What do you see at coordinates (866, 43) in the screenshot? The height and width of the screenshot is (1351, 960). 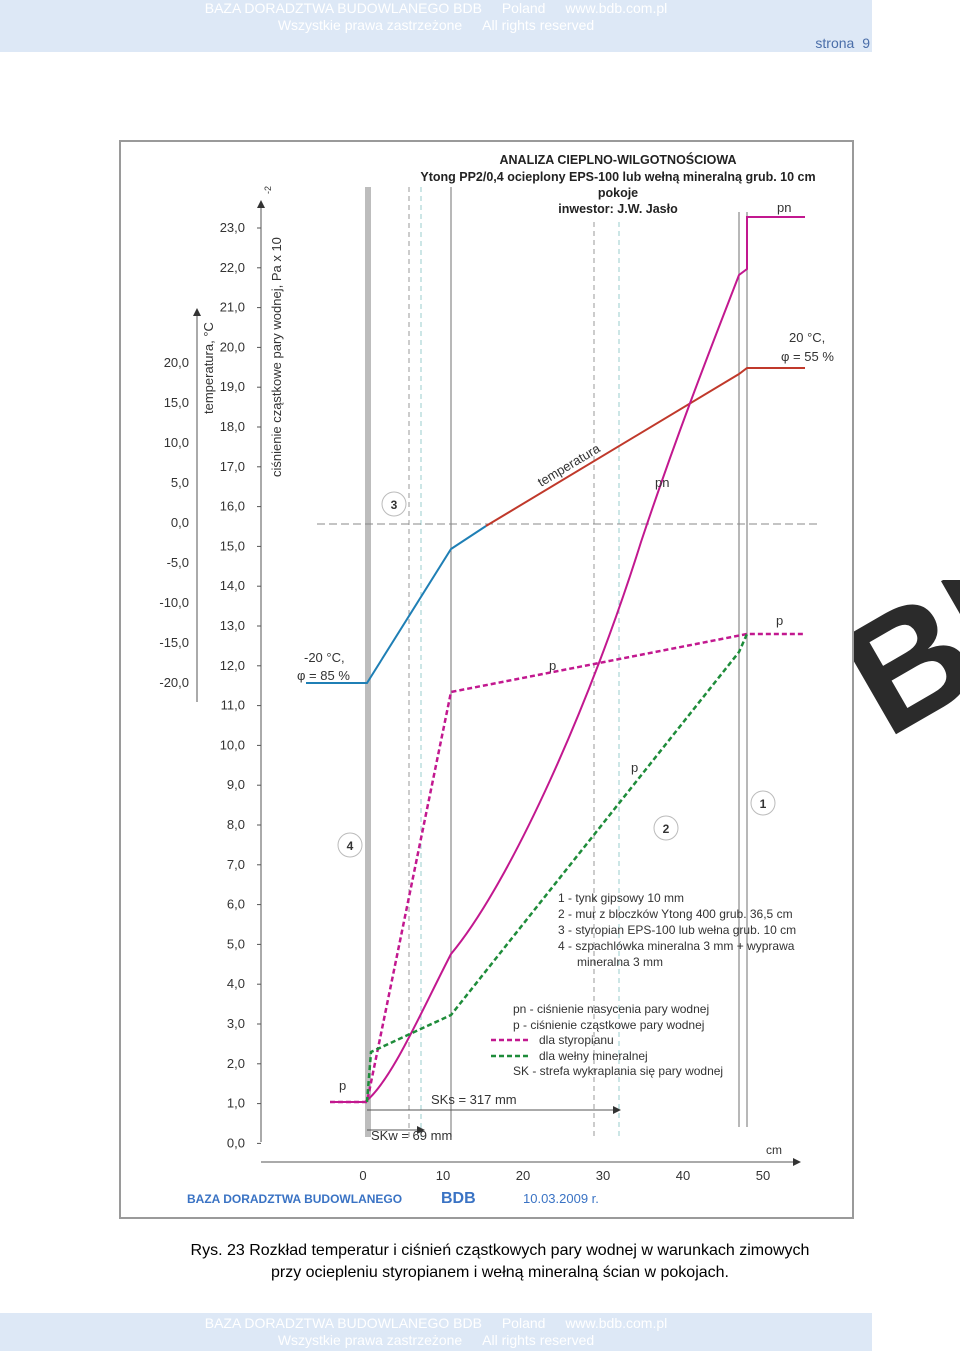 I see `page-number-value: 9` at bounding box center [866, 43].